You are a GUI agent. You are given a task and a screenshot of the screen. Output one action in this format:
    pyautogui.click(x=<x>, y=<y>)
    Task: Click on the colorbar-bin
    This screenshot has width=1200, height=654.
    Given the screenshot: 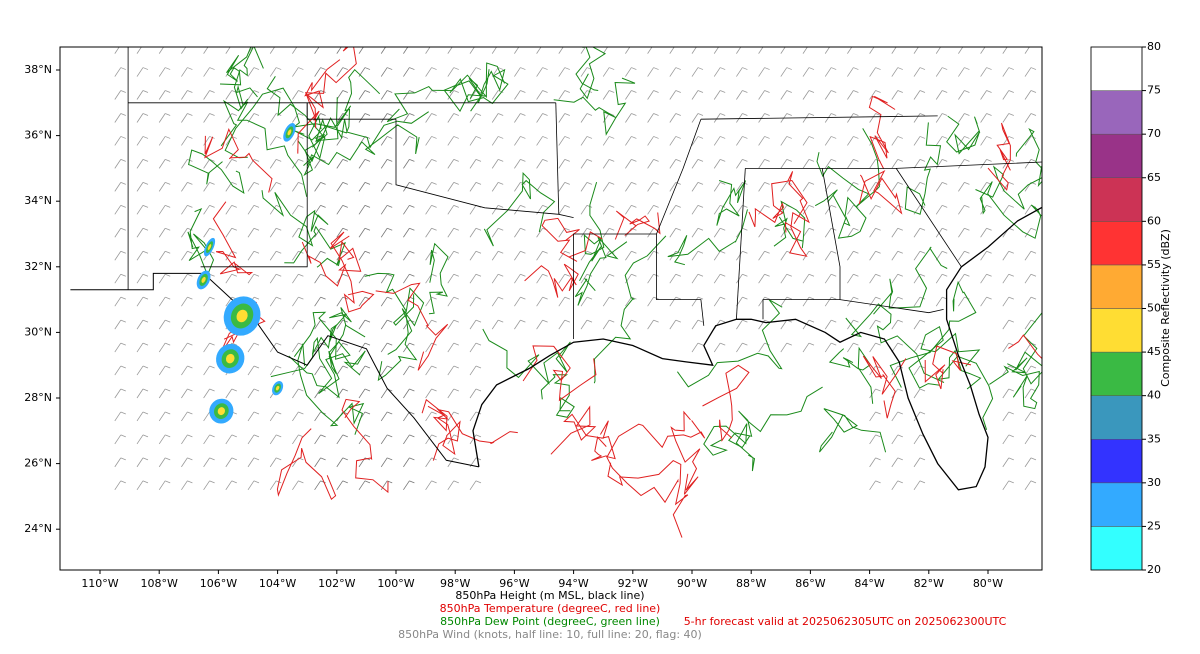 What is the action you would take?
    pyautogui.click(x=1116, y=330)
    